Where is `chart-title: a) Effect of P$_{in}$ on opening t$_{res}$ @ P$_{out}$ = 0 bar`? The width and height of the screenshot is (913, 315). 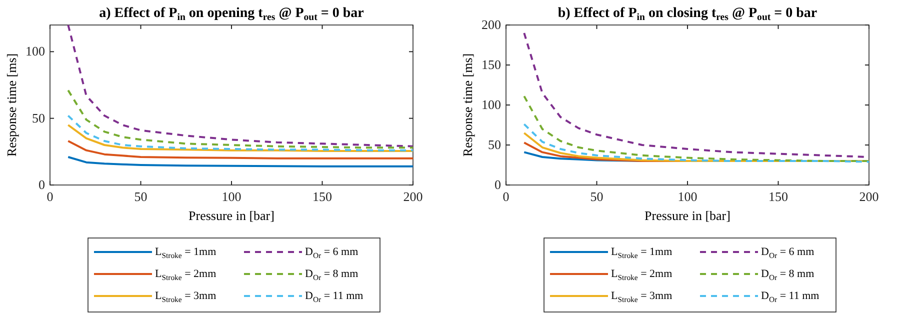
chart-title: a) Effect of P$_{in}$ on opening t$_{res}$ @ P$_{out}$ = 0 bar is located at coordinates (231, 15).